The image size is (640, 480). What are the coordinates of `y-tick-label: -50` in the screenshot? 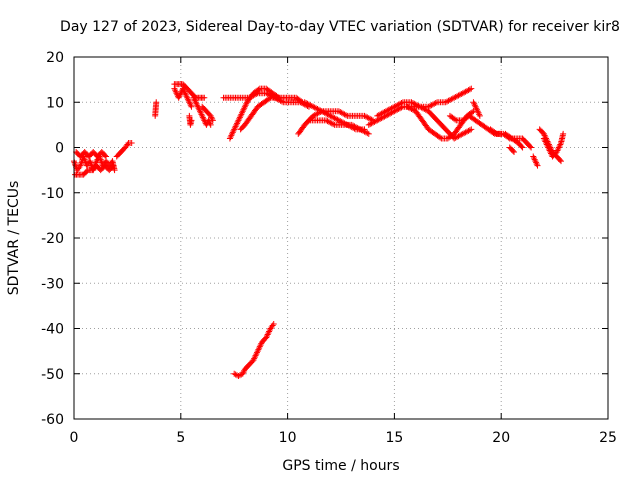 It's located at (52, 375).